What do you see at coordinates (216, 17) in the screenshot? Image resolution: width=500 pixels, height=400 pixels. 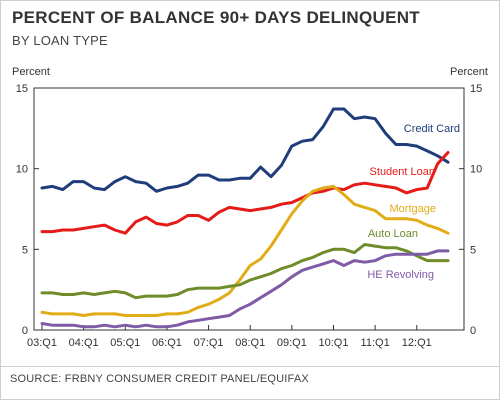 I see `chart-title: PERCENT OF BALANCE 90+ DAYS DELINQUENT` at bounding box center [216, 17].